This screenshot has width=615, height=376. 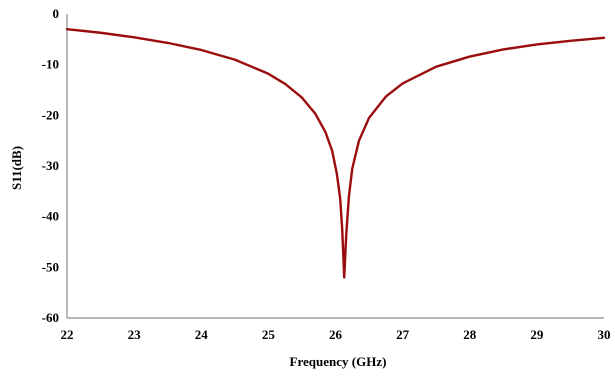 I want to click on x-tick-label: 24, so click(x=202, y=334).